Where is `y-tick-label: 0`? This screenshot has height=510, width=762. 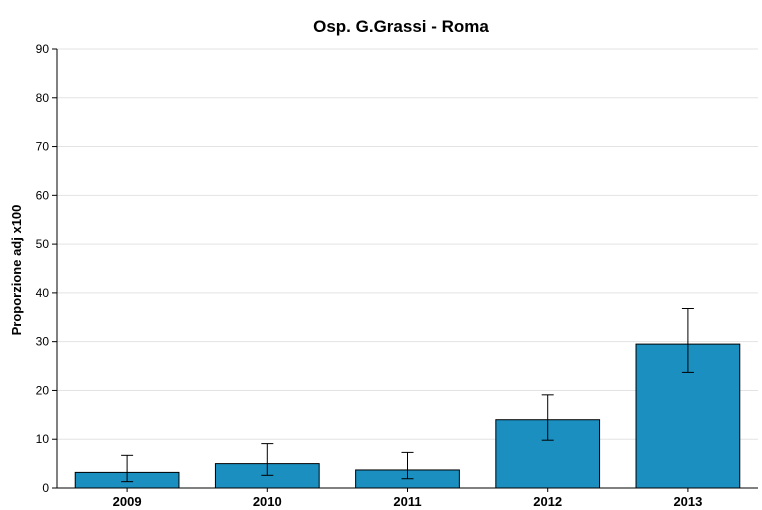
y-tick-label: 0 is located at coordinates (45, 488).